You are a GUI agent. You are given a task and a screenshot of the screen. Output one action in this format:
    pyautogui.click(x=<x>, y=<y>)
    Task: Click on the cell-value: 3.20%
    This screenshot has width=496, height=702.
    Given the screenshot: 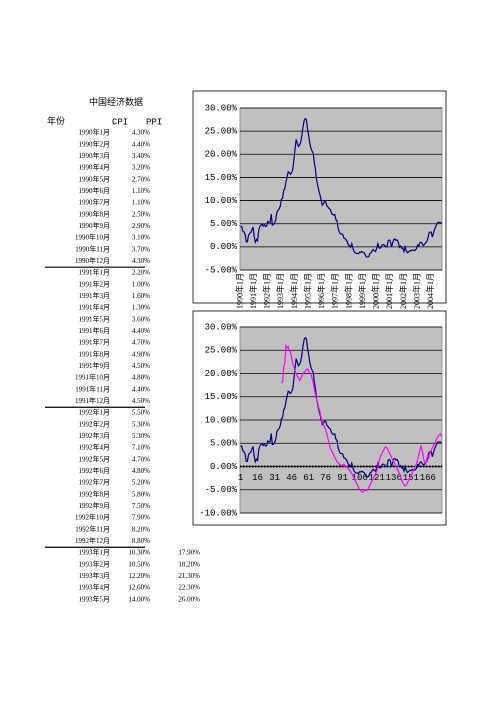 What is the action you would take?
    pyautogui.click(x=141, y=168)
    